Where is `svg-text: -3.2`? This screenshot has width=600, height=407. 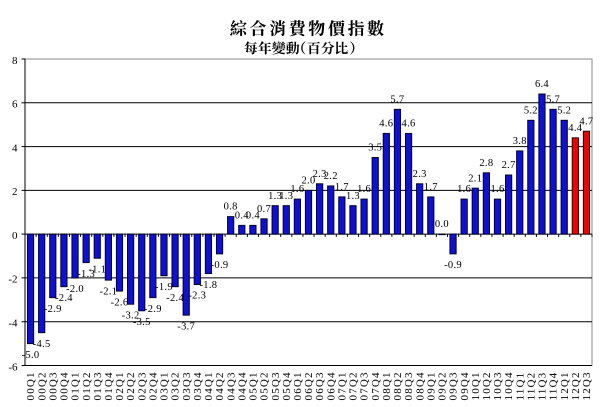 svg-text: -3.2 is located at coordinates (131, 315).